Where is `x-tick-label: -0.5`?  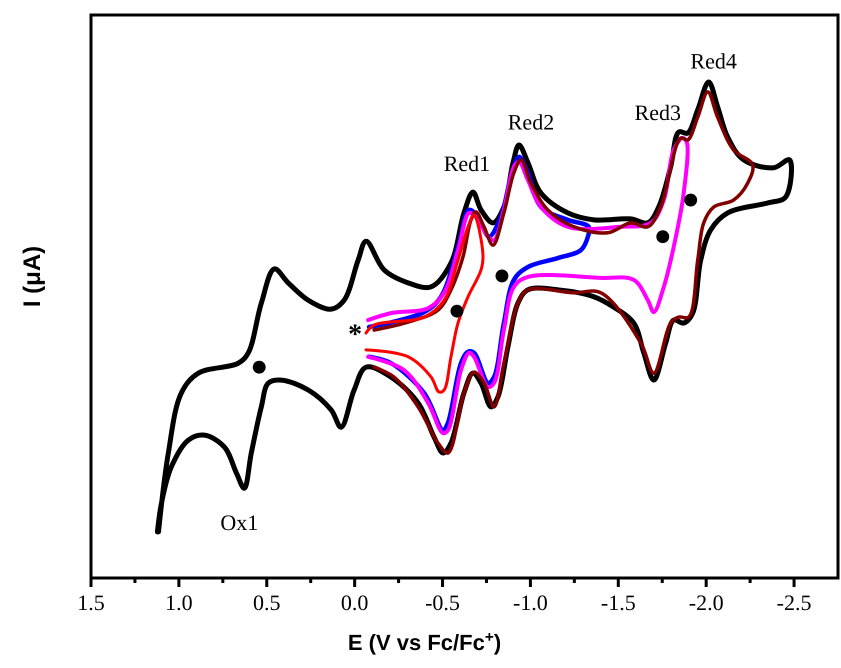 x-tick-label: -0.5 is located at coordinates (442, 602).